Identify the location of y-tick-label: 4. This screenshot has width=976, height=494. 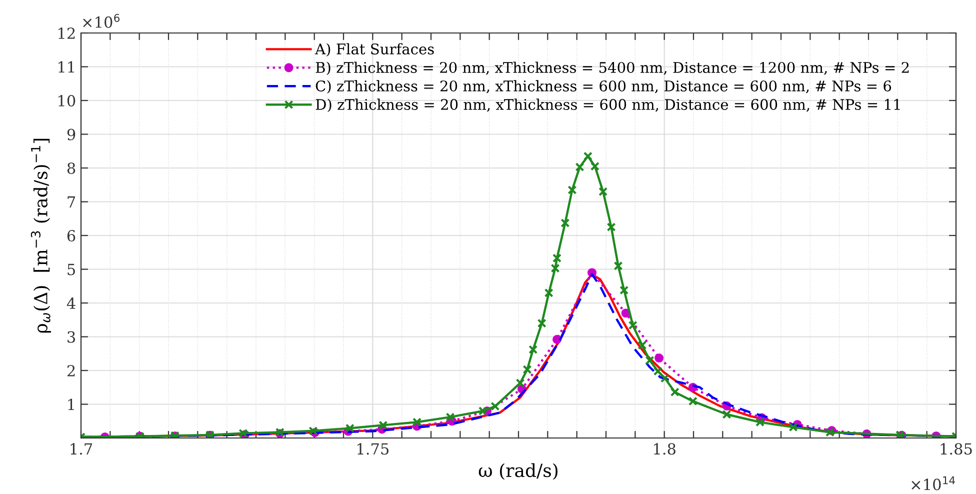
(71, 303).